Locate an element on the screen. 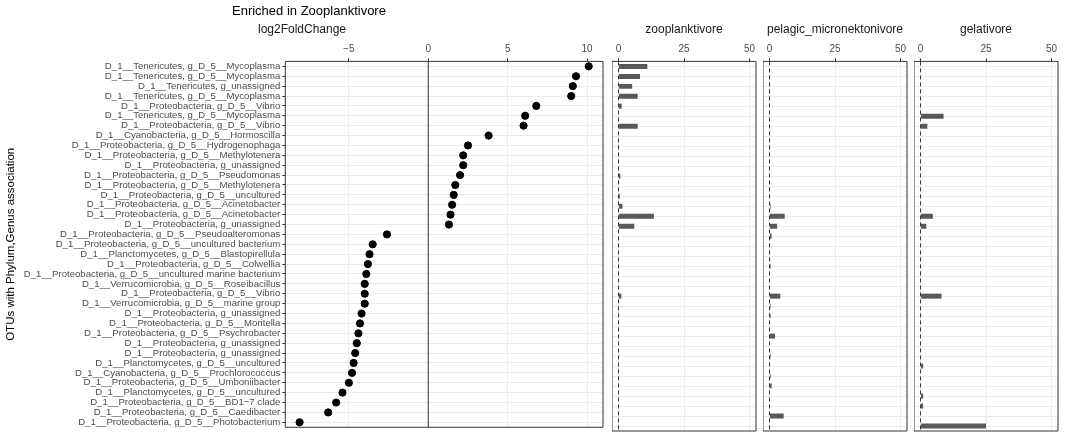 The height and width of the screenshot is (437, 1065). chart-subtitle: log2FoldChange is located at coordinates (302, 28).